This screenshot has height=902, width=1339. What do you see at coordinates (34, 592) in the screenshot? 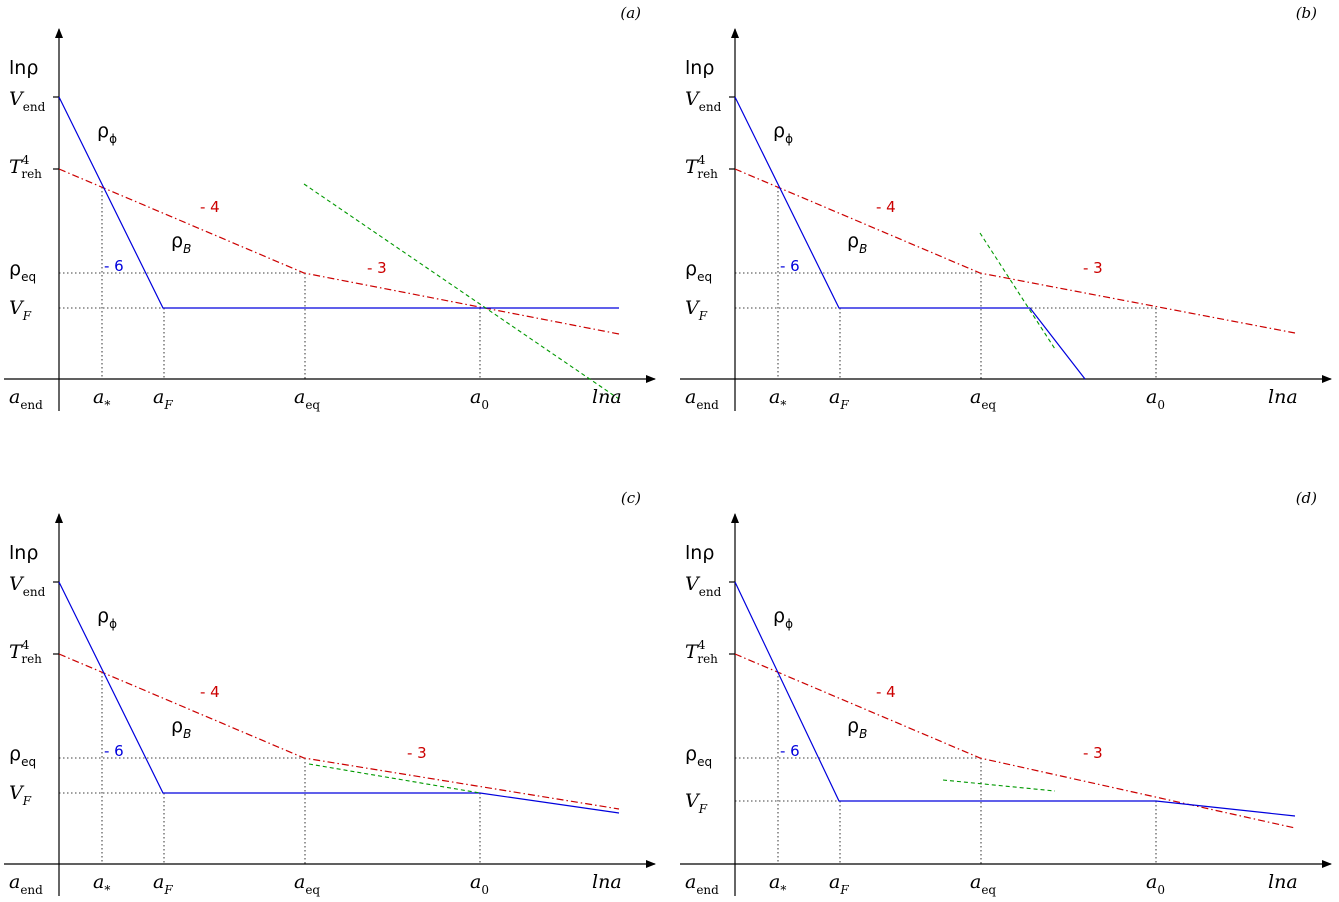
I see `label-v-end-sub: end` at bounding box center [34, 592].